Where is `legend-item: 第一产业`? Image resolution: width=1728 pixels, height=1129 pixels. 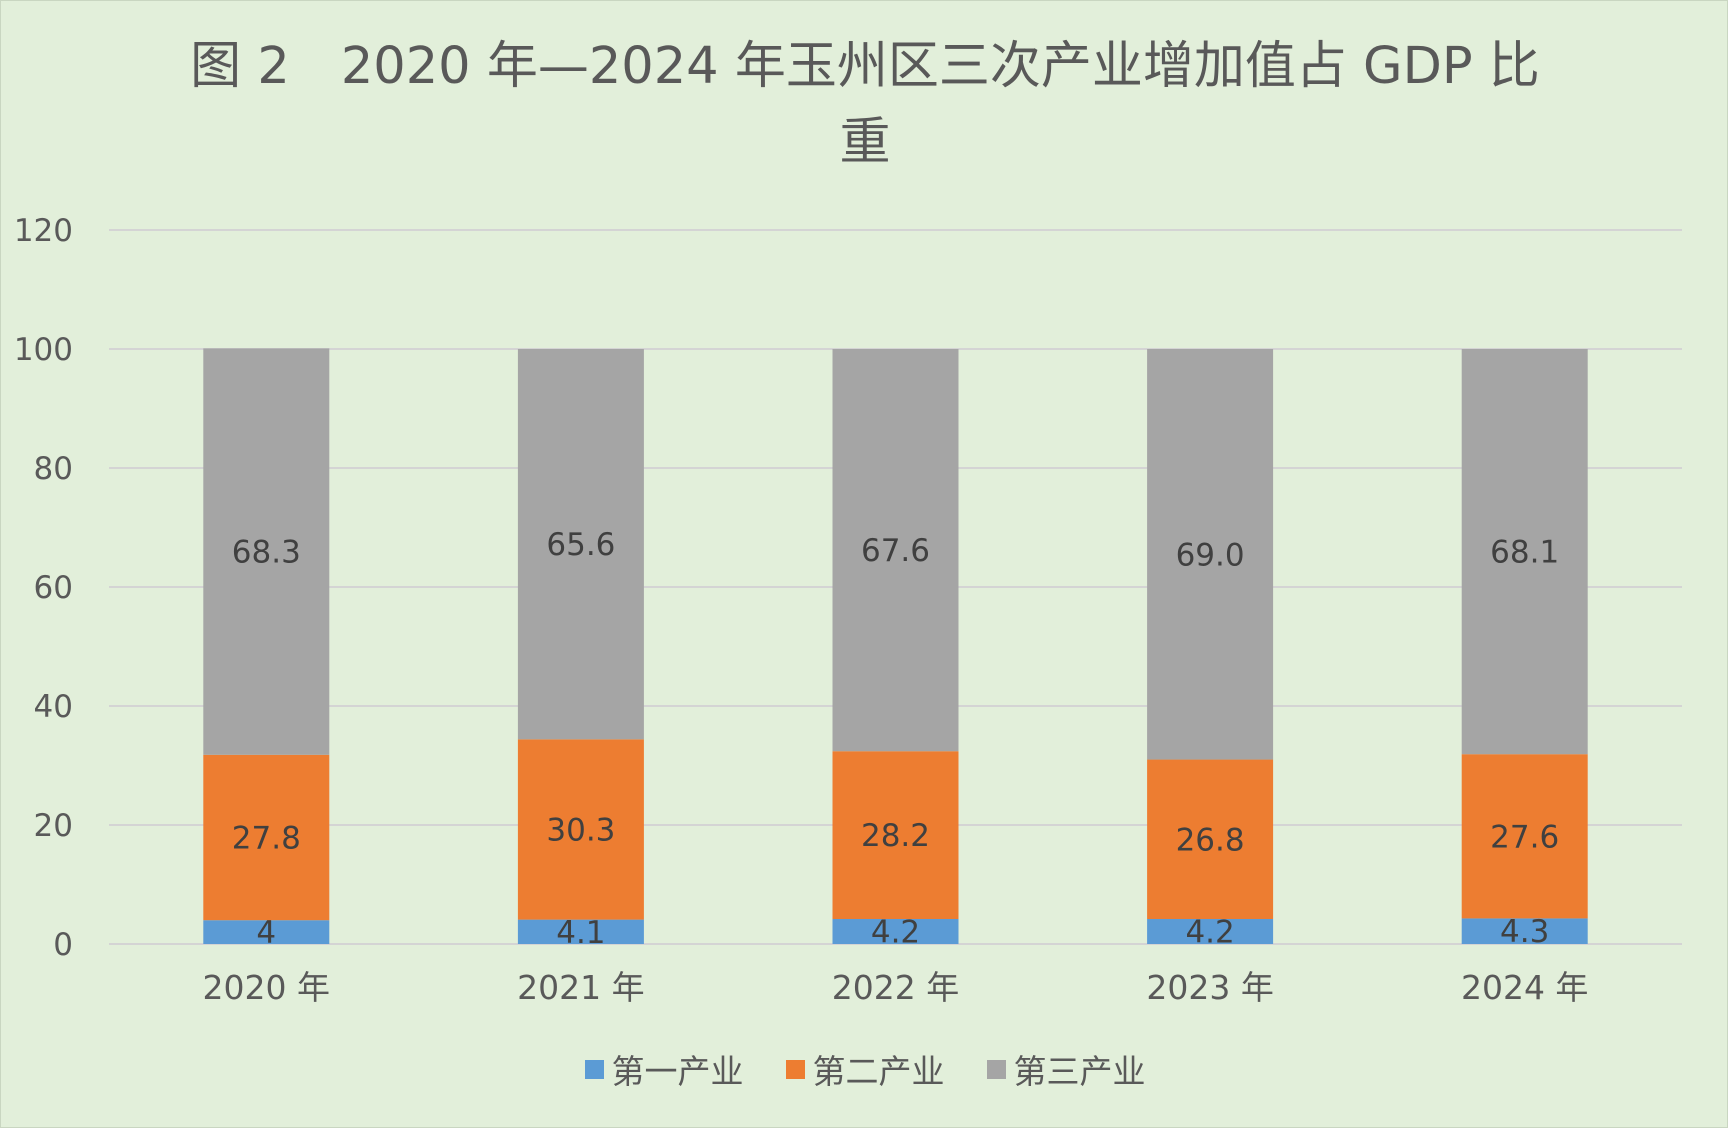 legend-item: 第一产业 is located at coordinates (664, 1069).